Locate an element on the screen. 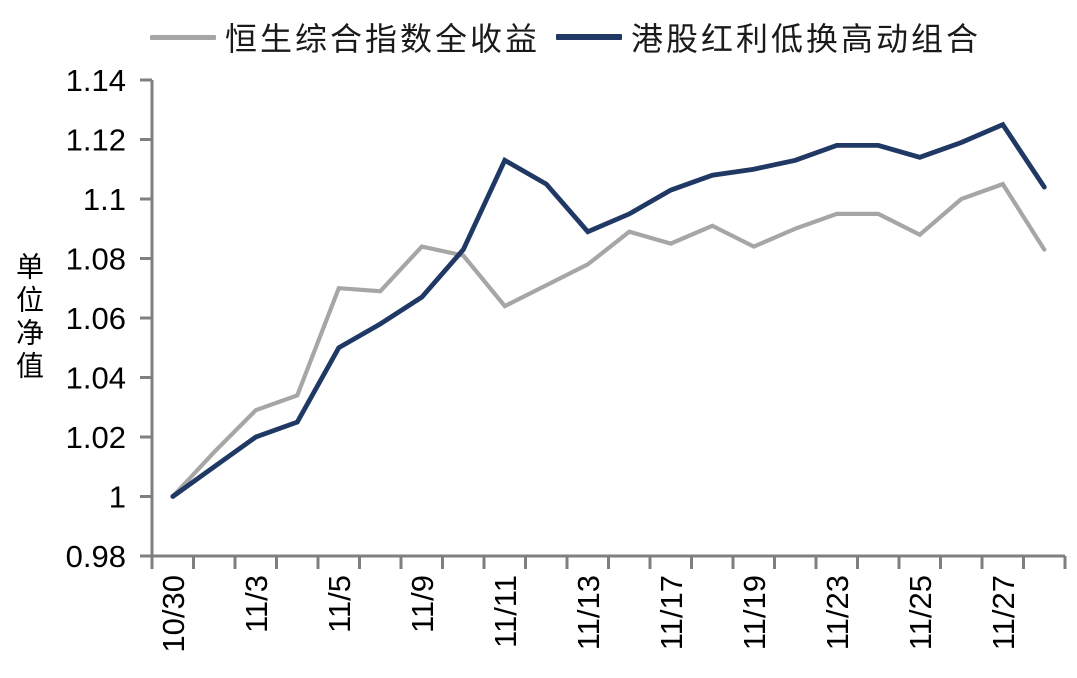 This screenshot has height=678, width=1077. legend-item-portfolio: 港股红利低换高动组合 is located at coordinates (768, 37).